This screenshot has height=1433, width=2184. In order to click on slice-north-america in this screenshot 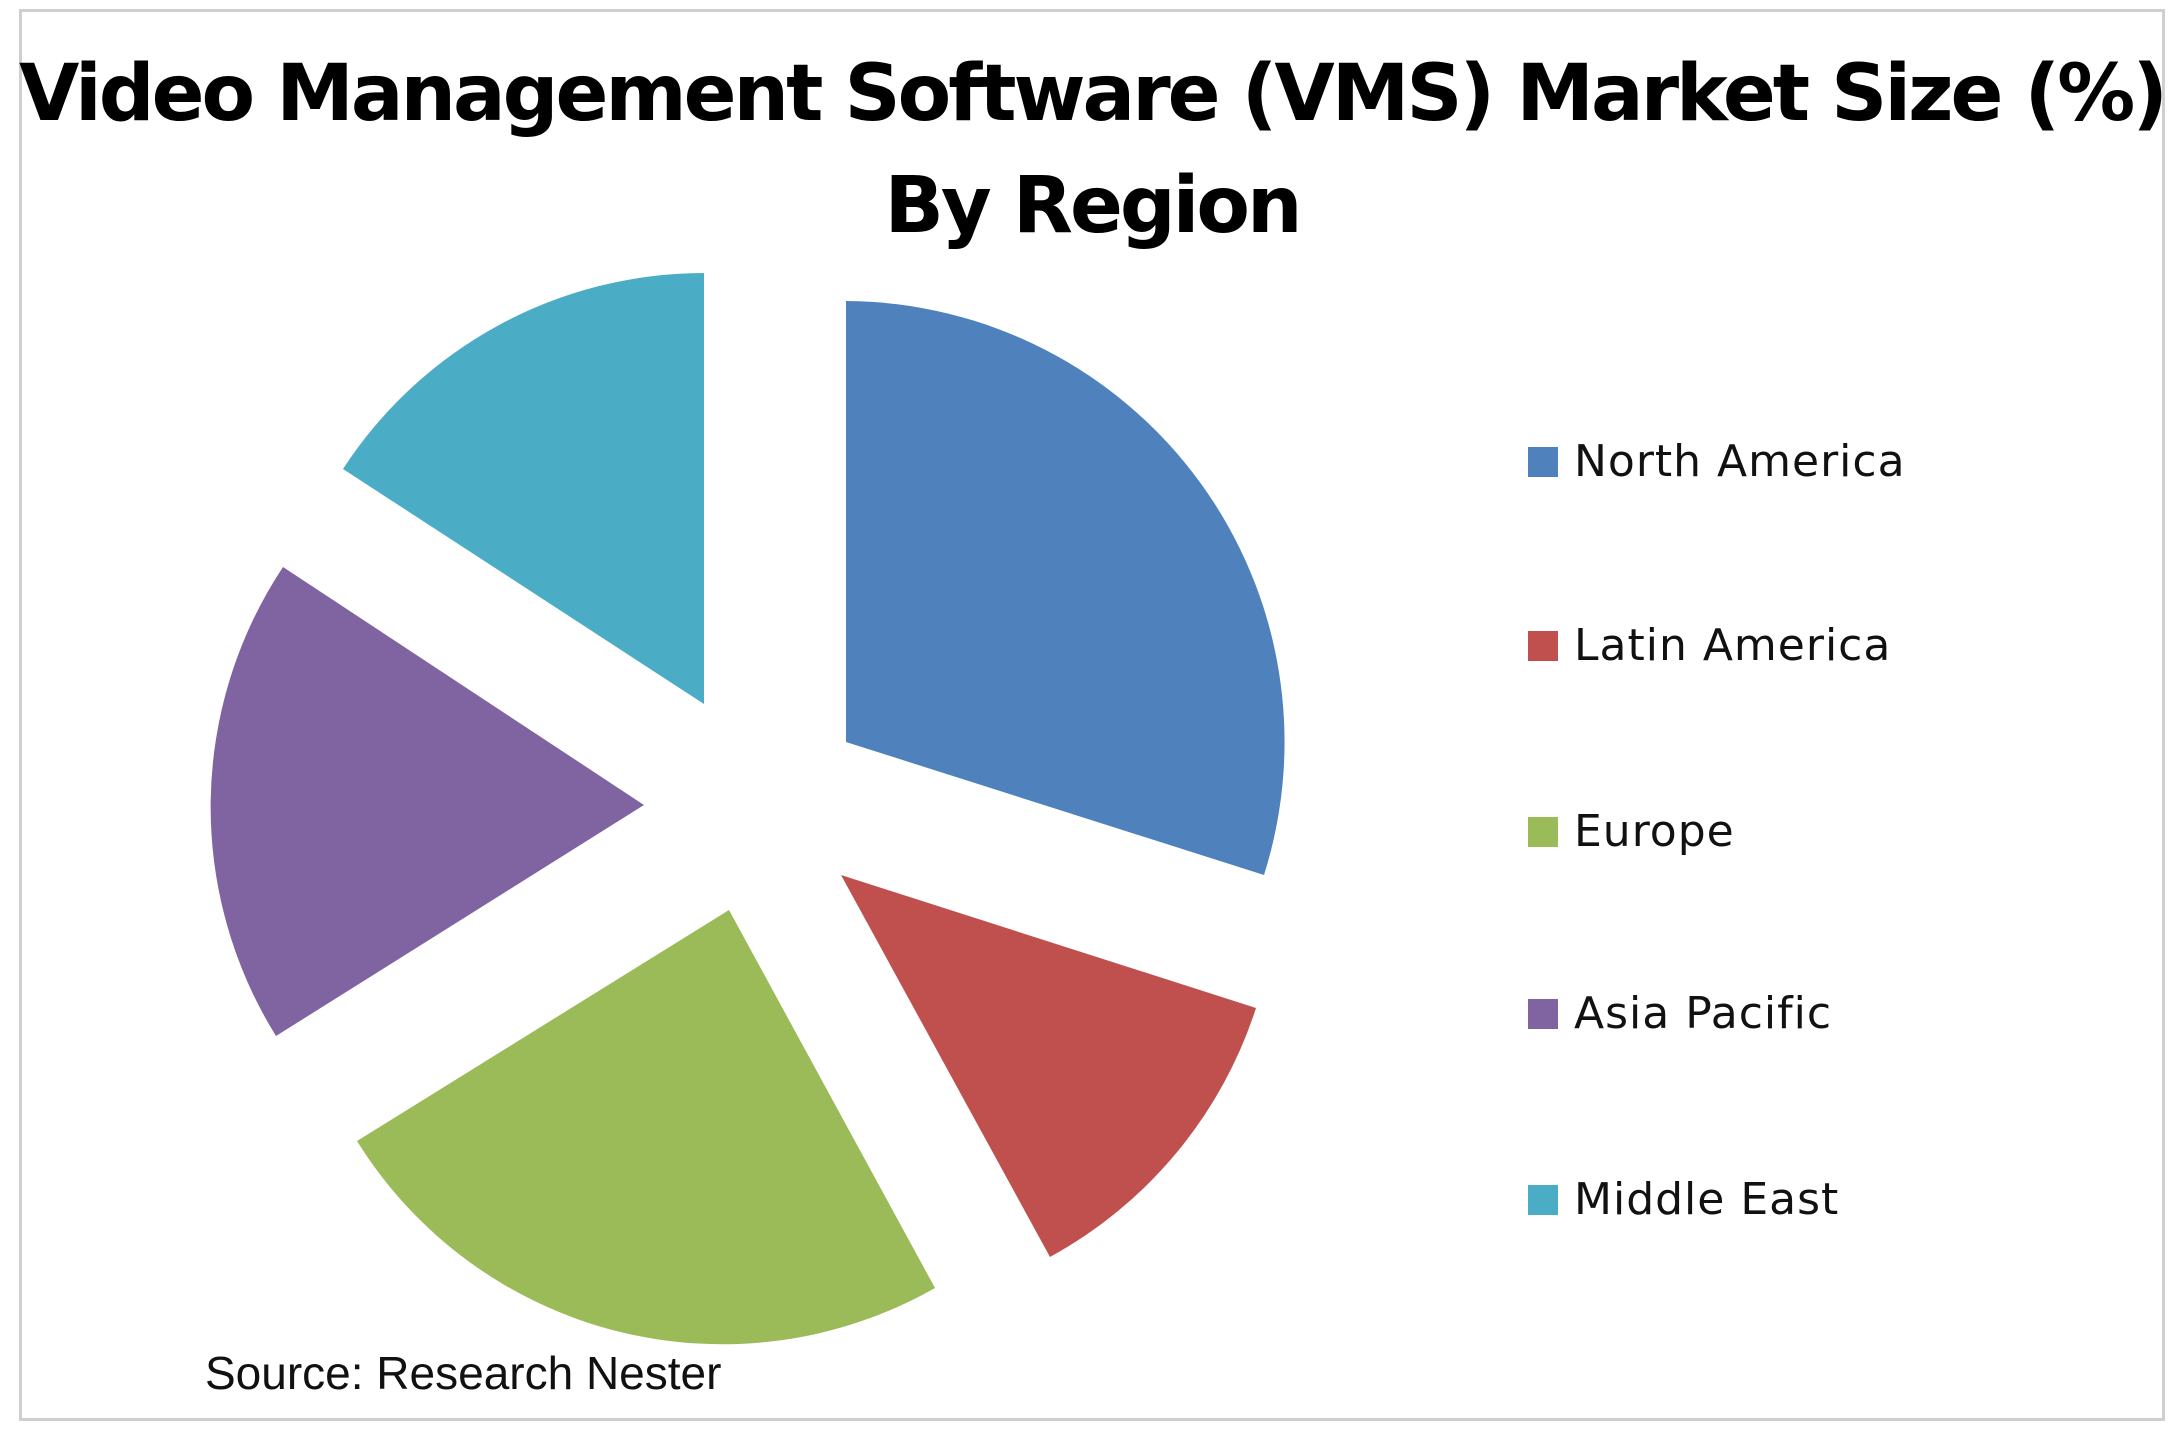, I will do `click(1065, 588)`.